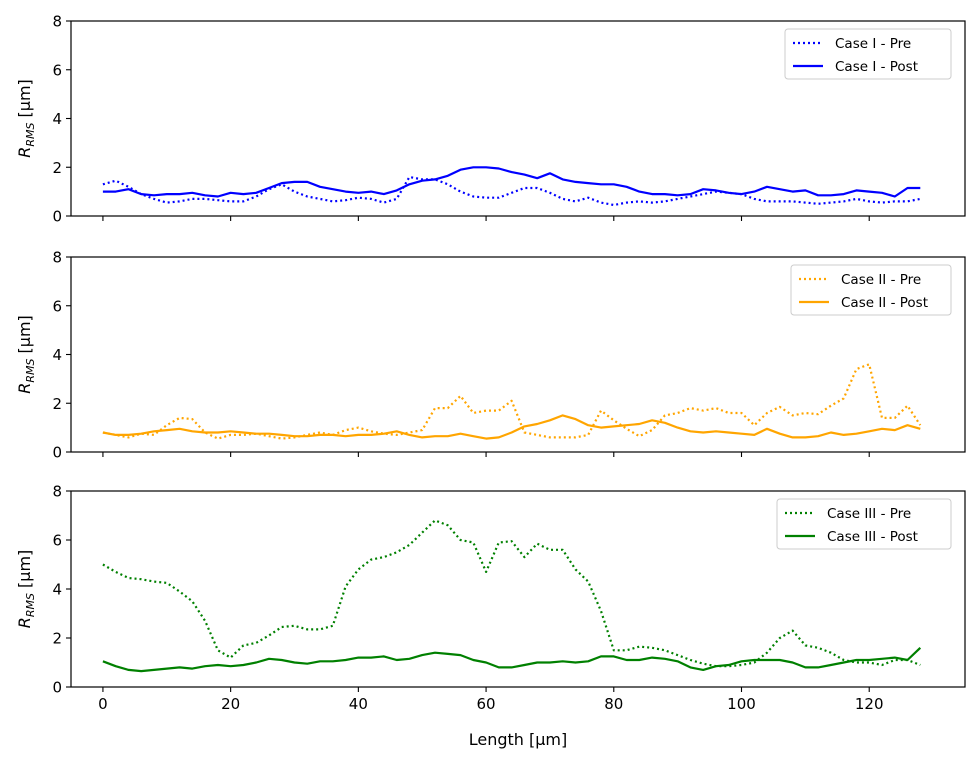  Describe the element at coordinates (512, 401) in the screenshot. I see `series-line-case-ii-pre` at that location.